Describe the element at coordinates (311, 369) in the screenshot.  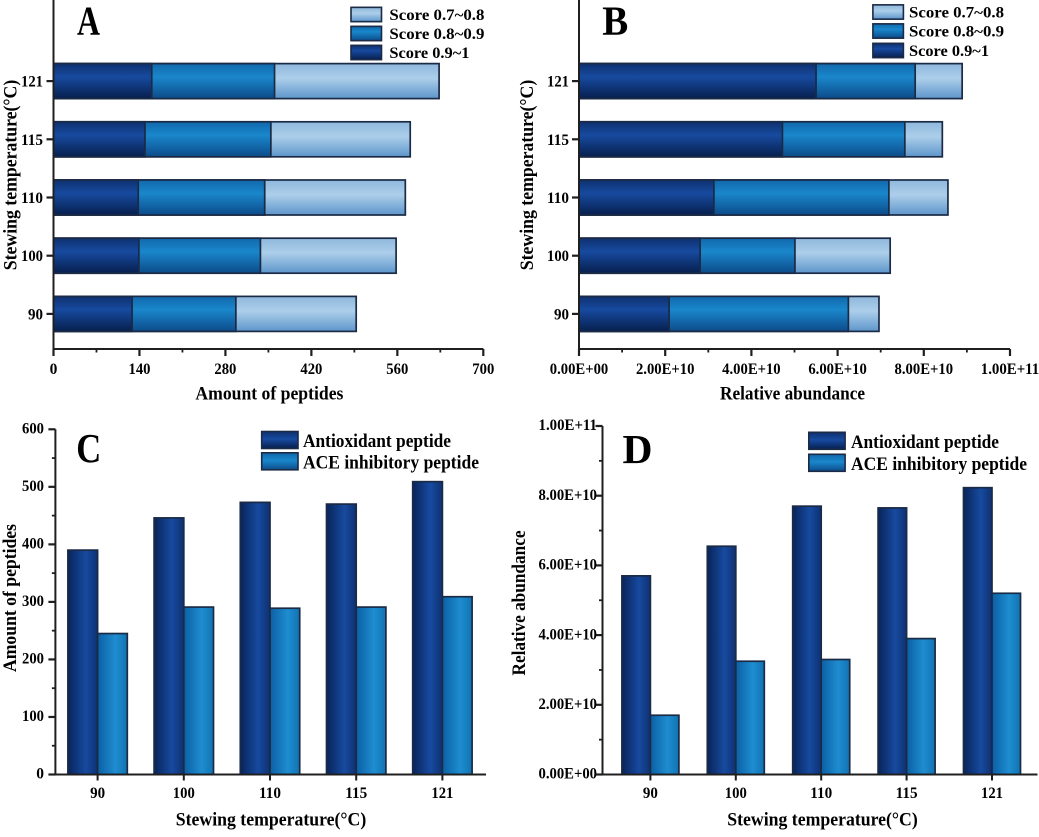
I see `svg-text: 420` at that location.